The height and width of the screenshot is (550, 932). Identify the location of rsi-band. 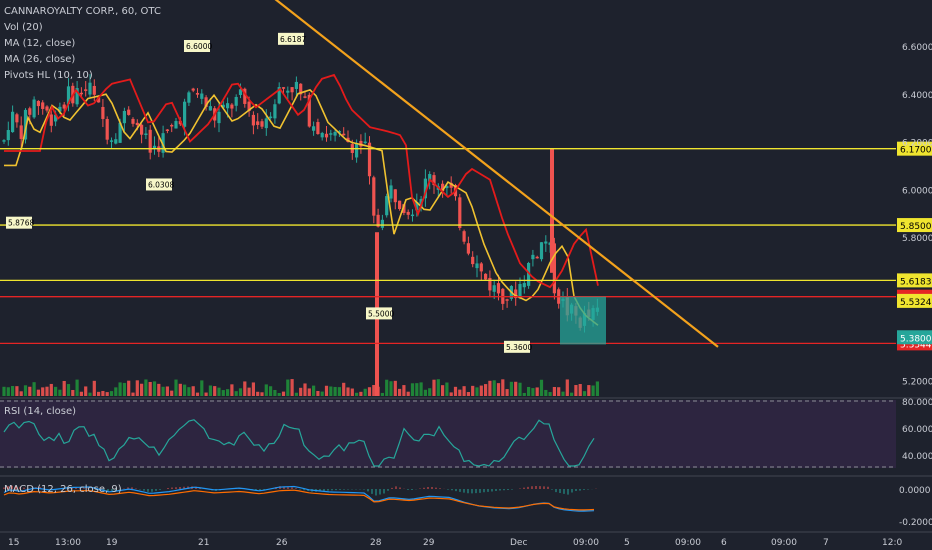
(448, 434).